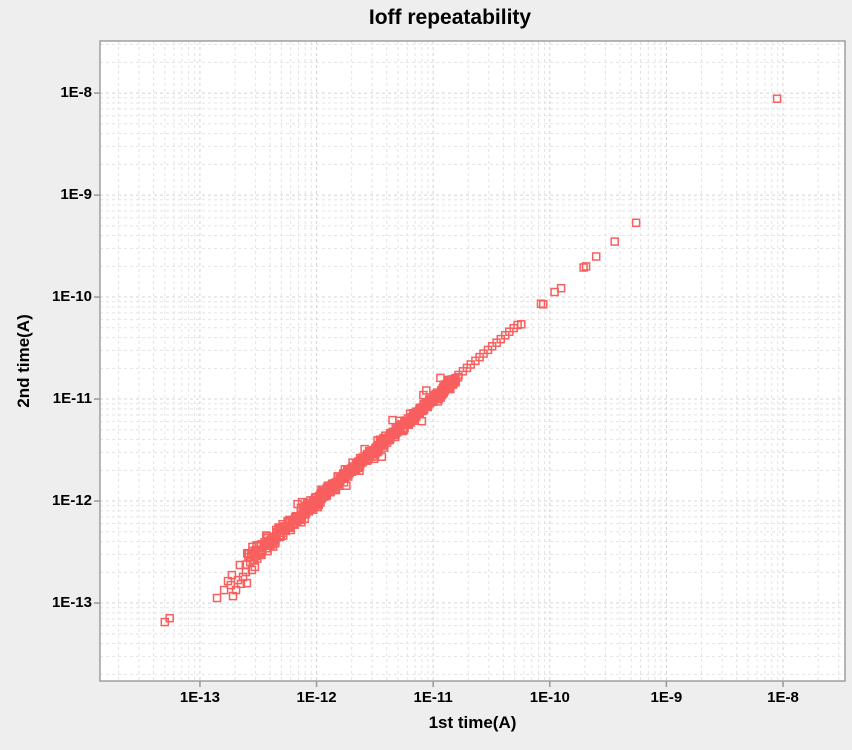  I want to click on x-tick-label: 1E-12, so click(316, 697).